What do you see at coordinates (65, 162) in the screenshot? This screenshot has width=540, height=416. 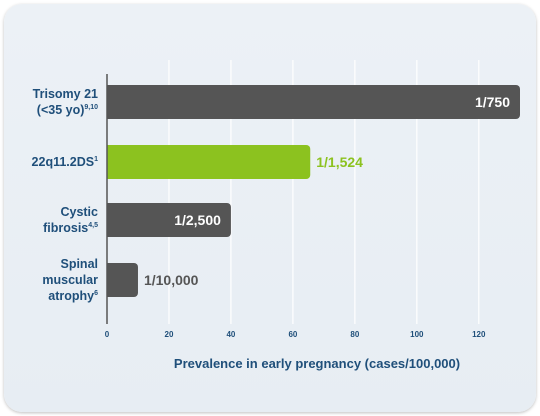 I see `category-label: 22q11.2DS1` at bounding box center [65, 162].